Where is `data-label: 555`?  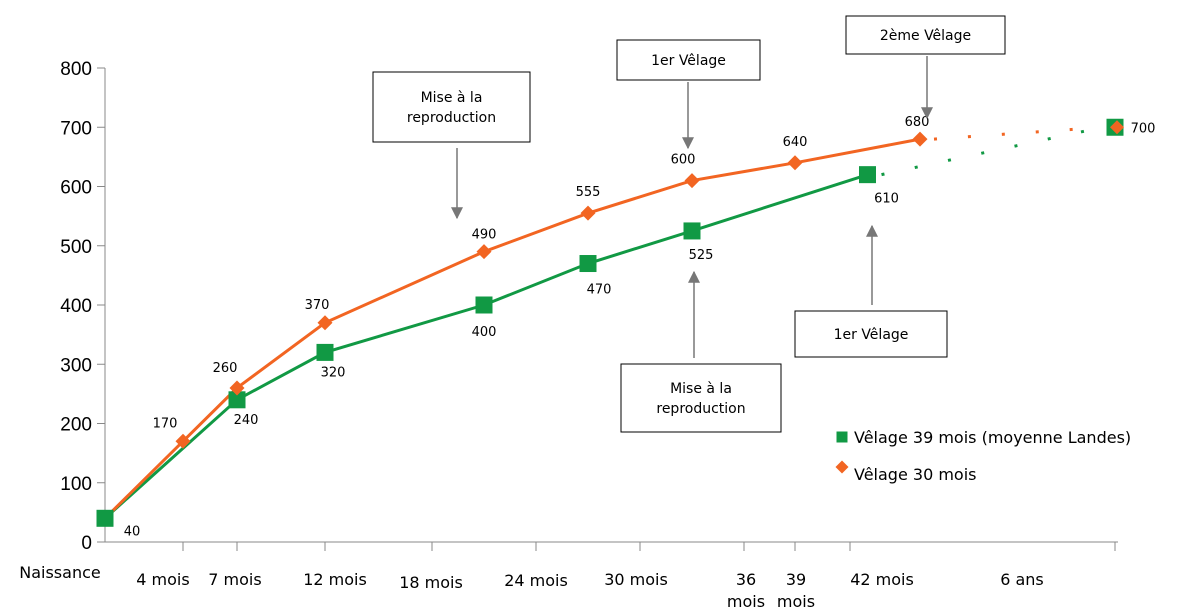
data-label: 555 is located at coordinates (588, 192).